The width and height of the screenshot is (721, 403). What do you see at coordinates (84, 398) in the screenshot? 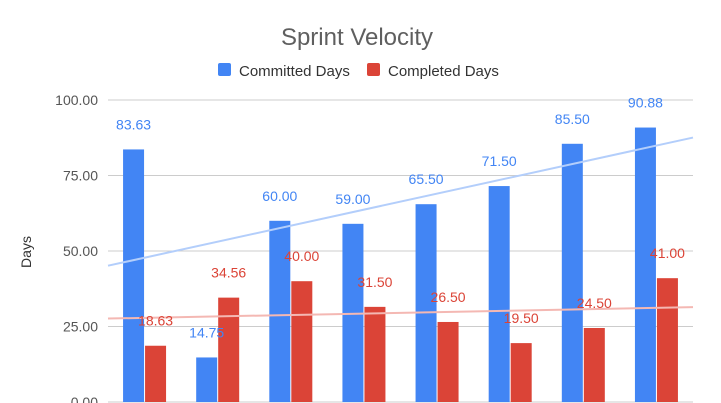
I see `y-tick-label: 0.00` at bounding box center [84, 398].